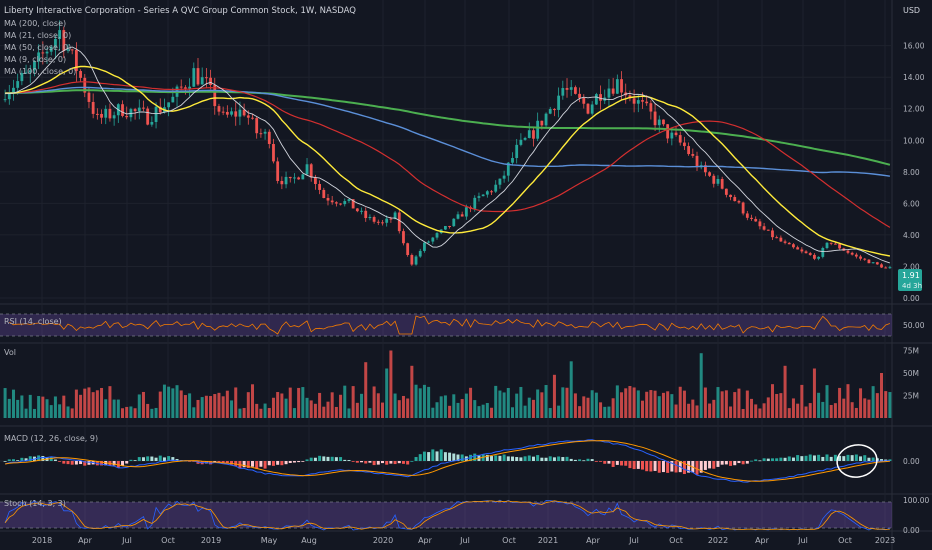  What do you see at coordinates (450, 325) in the screenshot?
I see `rsi-line` at bounding box center [450, 325].